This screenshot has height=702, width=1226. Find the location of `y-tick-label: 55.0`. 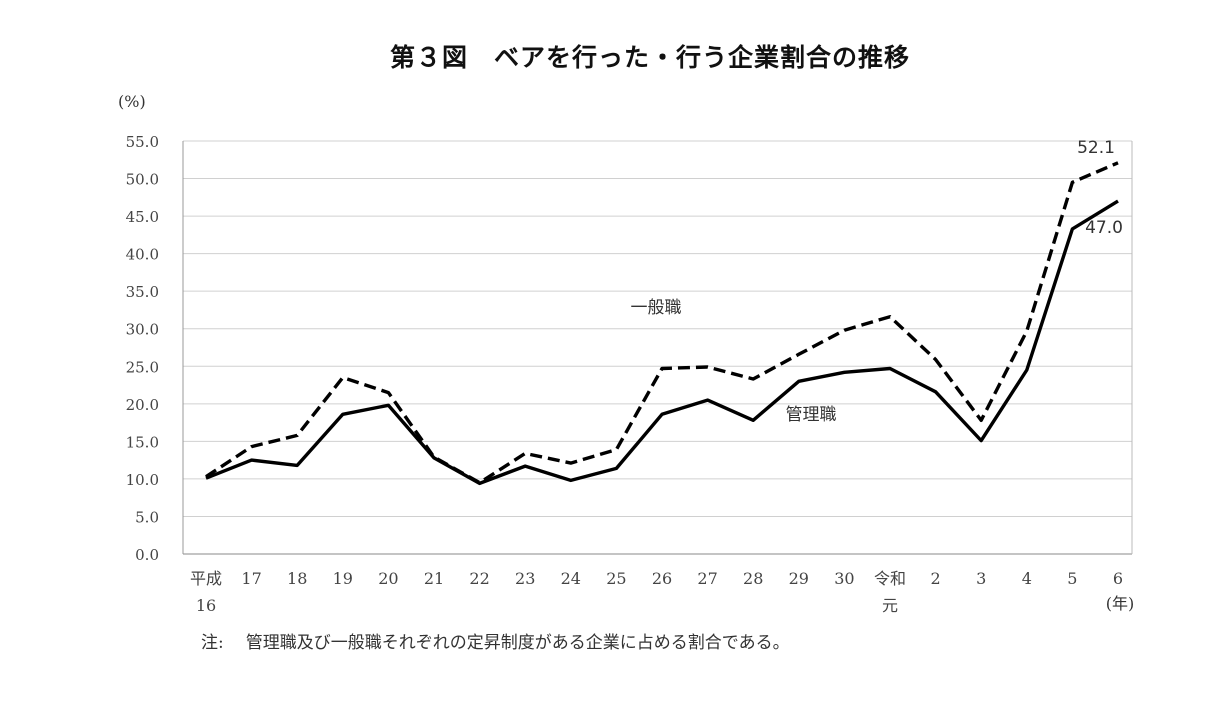

y-tick-label: 55.0 is located at coordinates (142, 142).